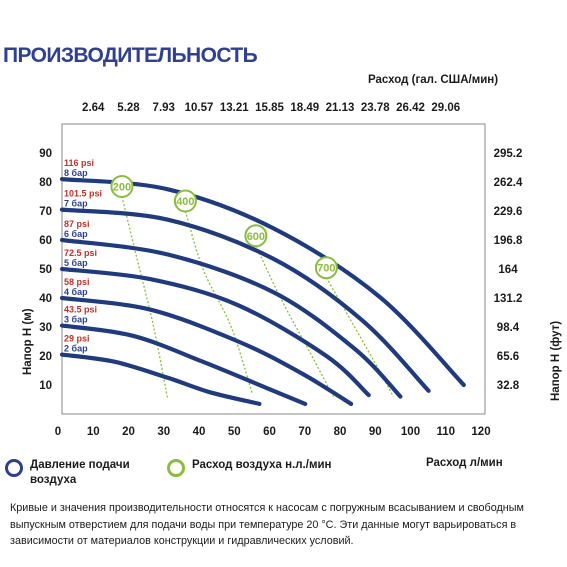 This screenshot has width=567, height=567. Describe the element at coordinates (83, 194) in the screenshot. I see `psi-label: 101.5 psi` at that location.